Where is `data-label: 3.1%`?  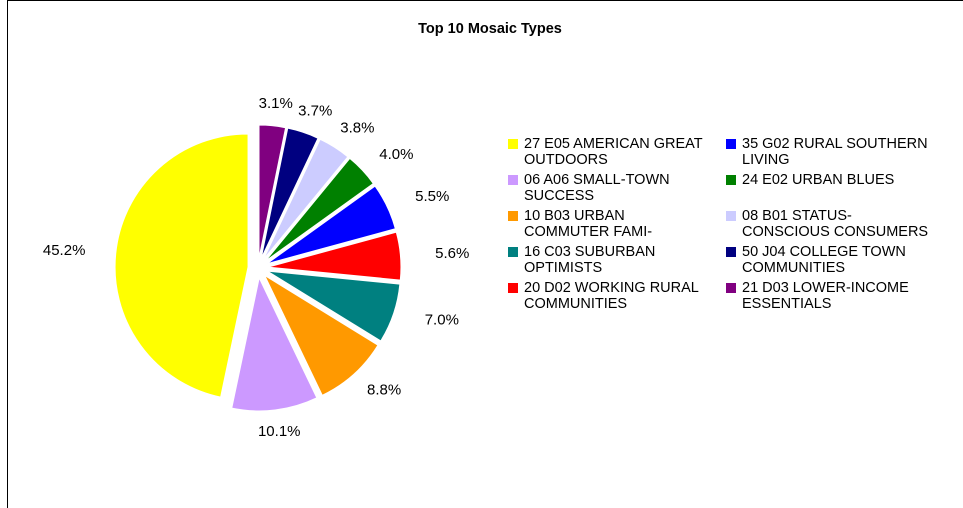
data-label: 3.1% is located at coordinates (276, 103).